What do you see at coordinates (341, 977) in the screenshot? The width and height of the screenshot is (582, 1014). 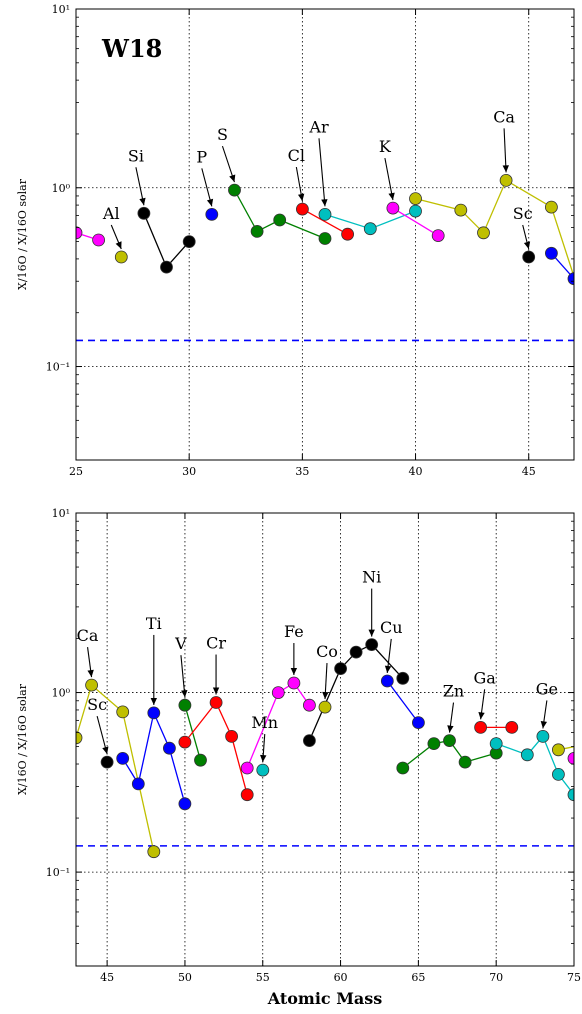 I see `x-tick-label: 60` at bounding box center [341, 977].